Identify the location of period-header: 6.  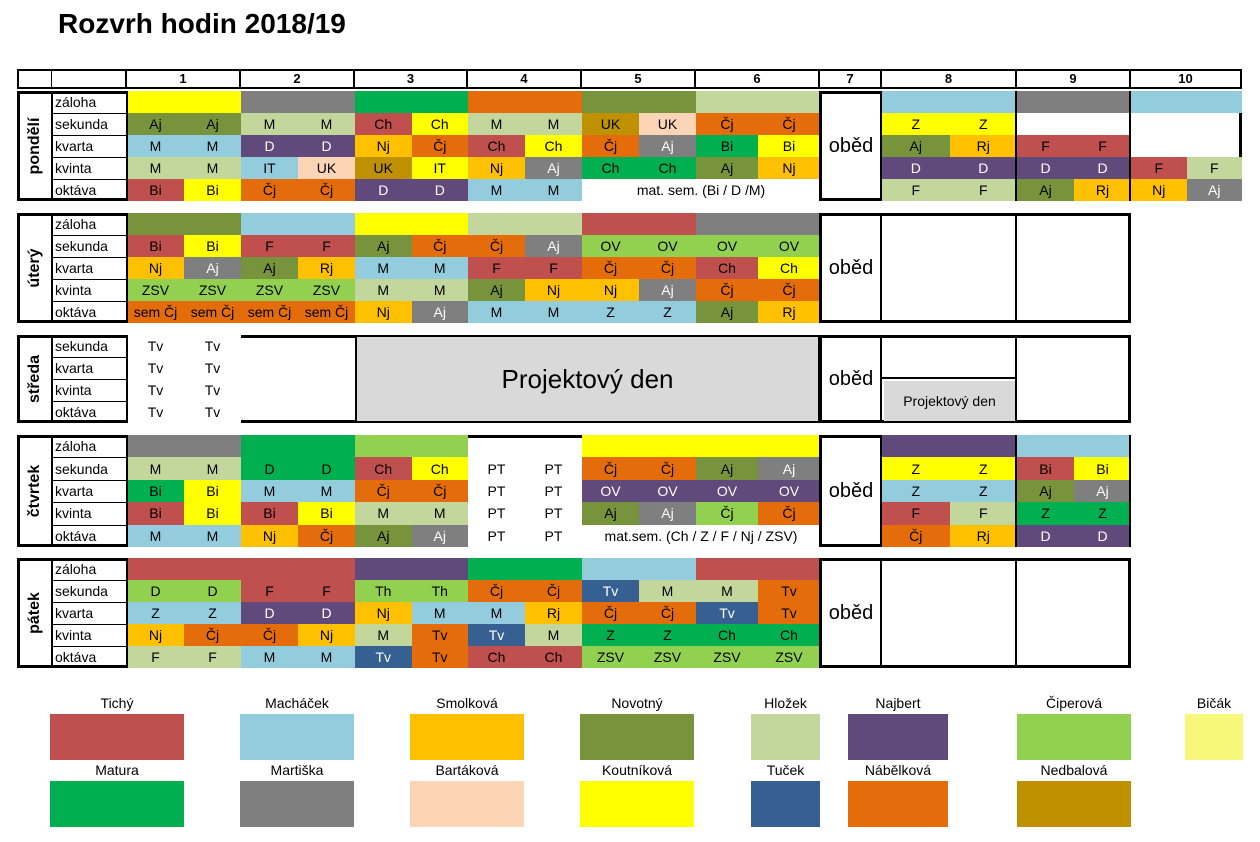
(758, 79).